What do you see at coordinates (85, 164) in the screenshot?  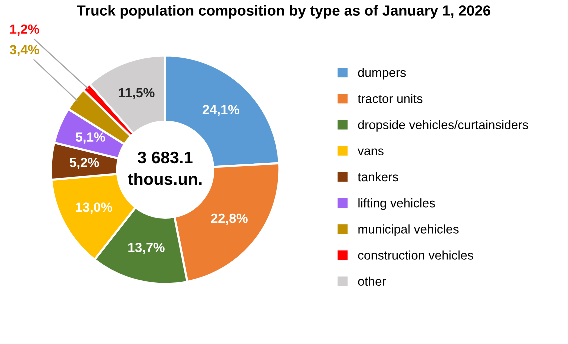 I see `data-label: 5,2%` at bounding box center [85, 164].